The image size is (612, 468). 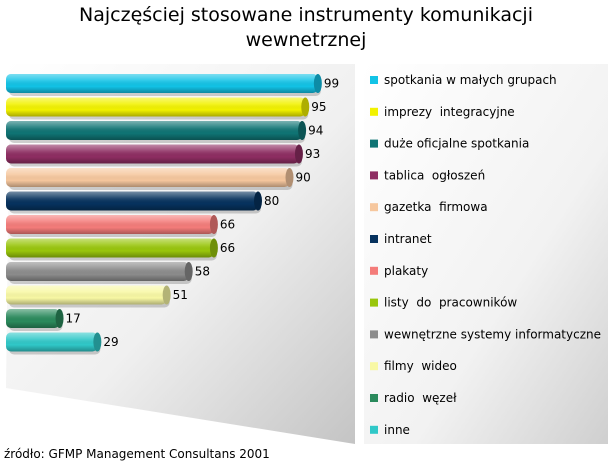 What do you see at coordinates (434, 175) in the screenshot?
I see `legend-label: tablica ogłoszeń` at bounding box center [434, 175].